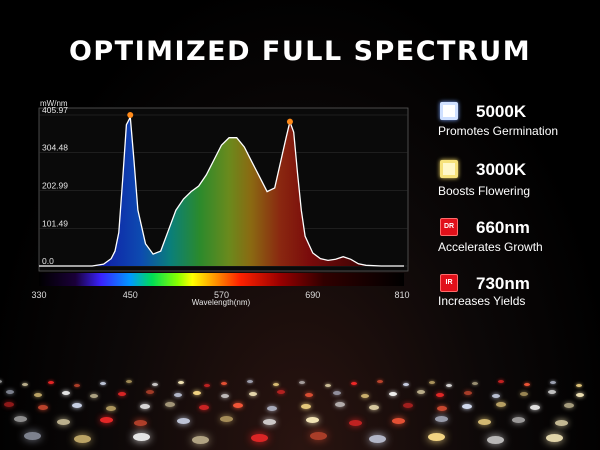 The height and width of the screenshot is (450, 600). I want to click on legend-description: Accelerates Growth, so click(490, 247).